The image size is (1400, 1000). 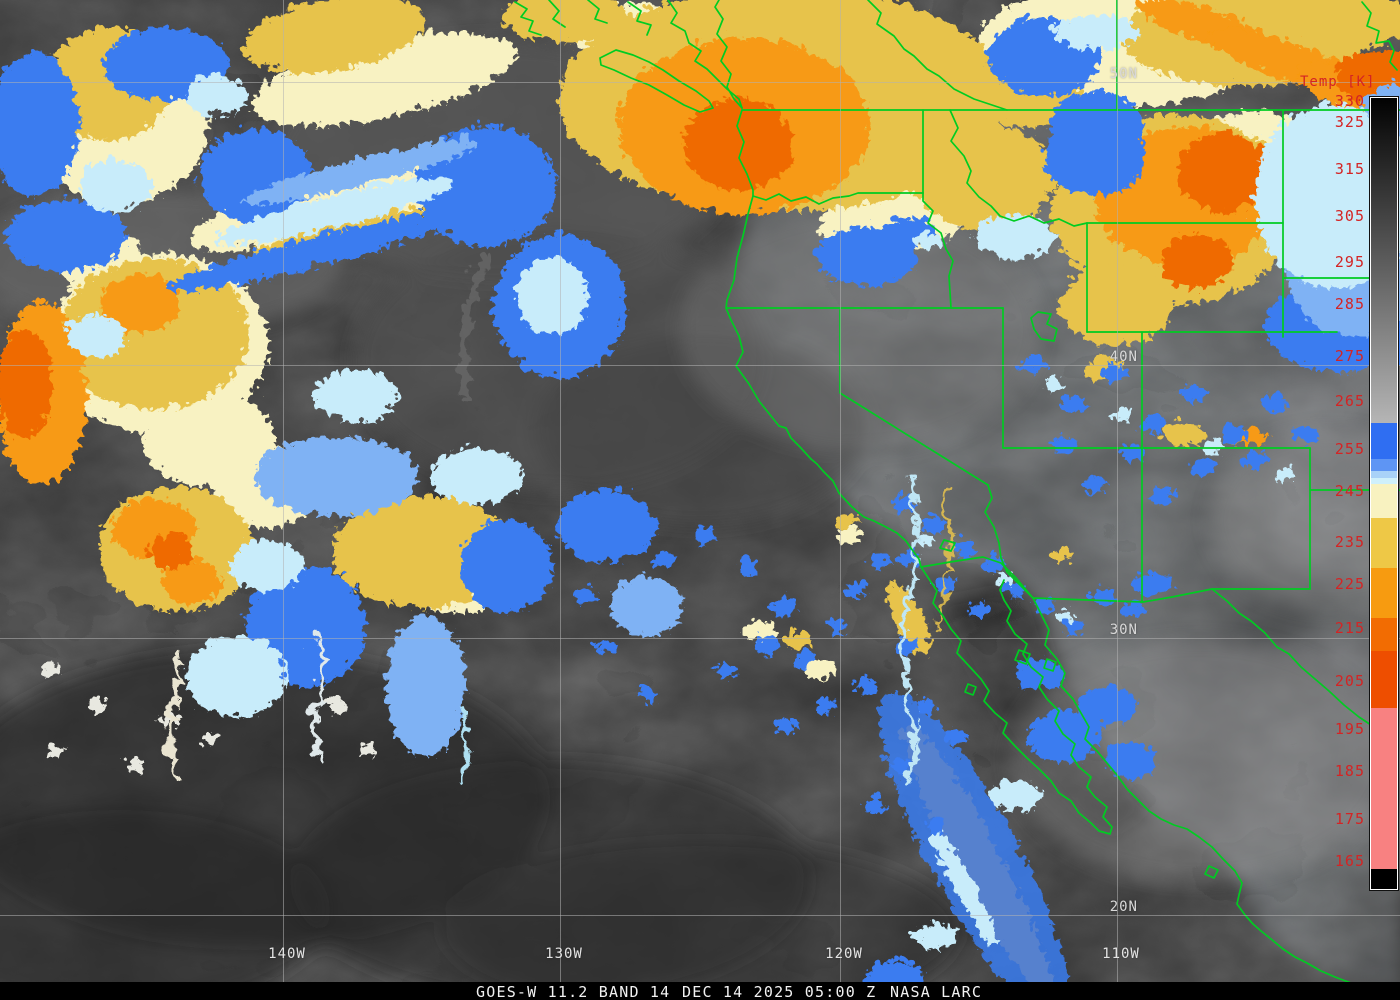 What do you see at coordinates (936, 991) in the screenshot?
I see `caption-segment-2: NASA LARC` at bounding box center [936, 991].